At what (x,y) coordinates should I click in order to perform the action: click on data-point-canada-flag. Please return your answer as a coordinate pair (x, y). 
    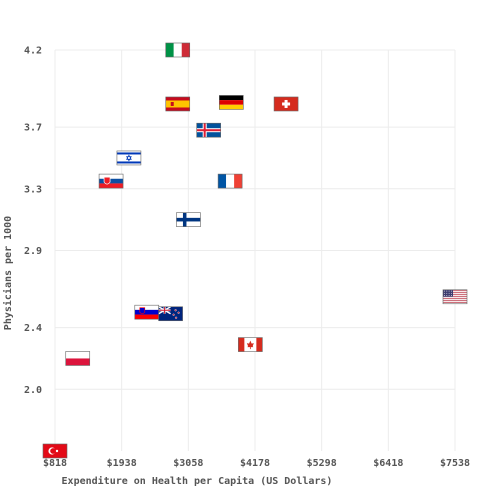
    Looking at the image, I should click on (250, 344).